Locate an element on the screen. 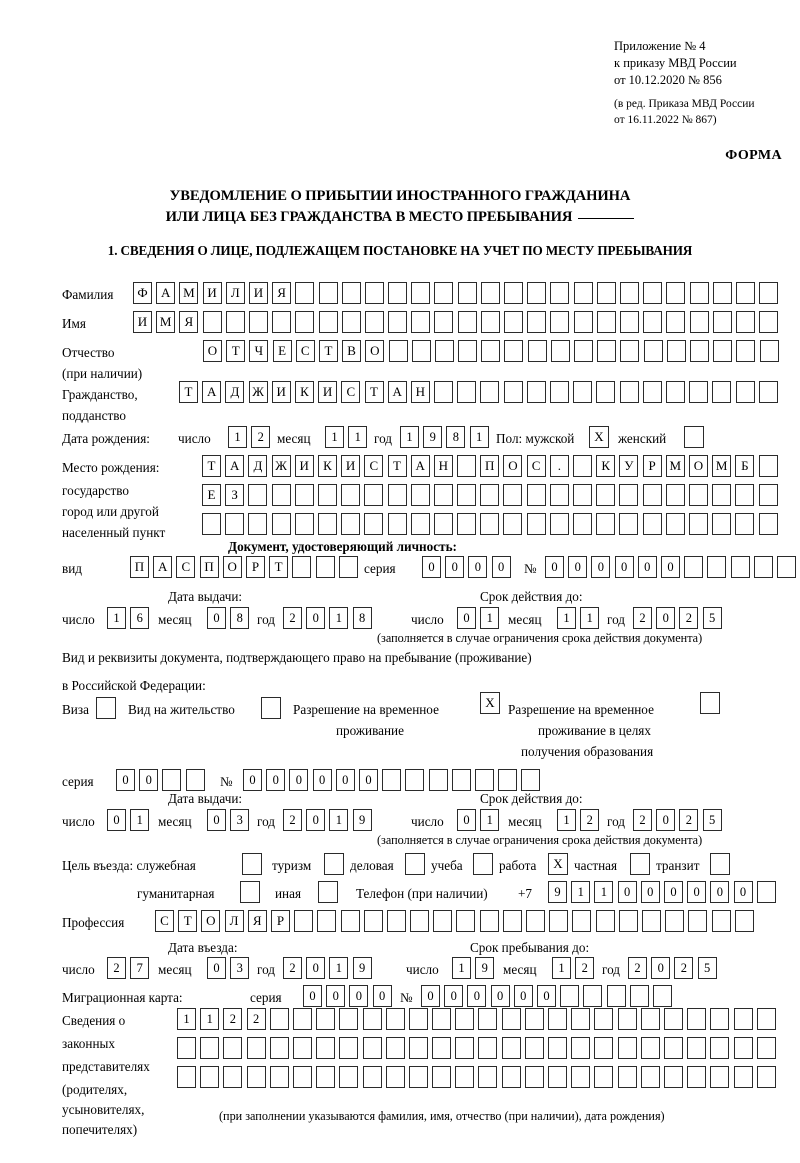  purpose-other-checkbox is located at coordinates (328, 892).